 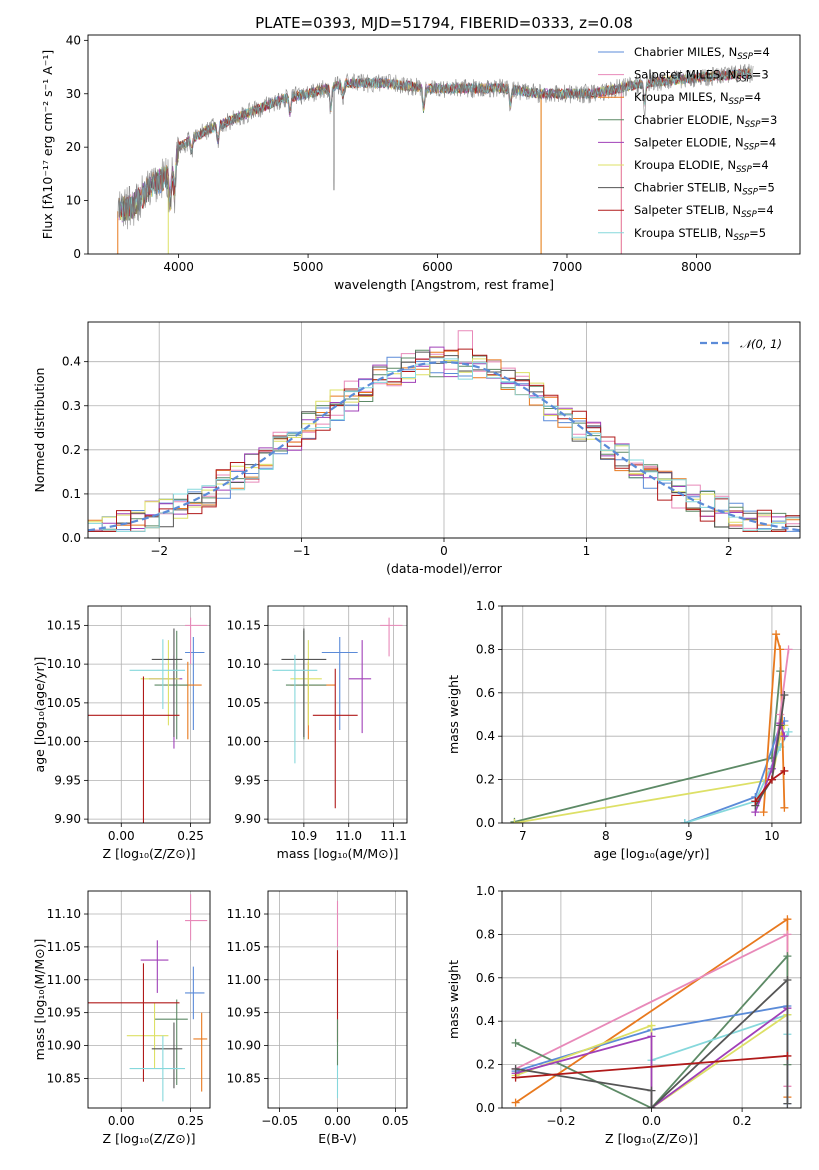 What do you see at coordinates (71, 494) in the screenshot?
I see `y-tick-label: 0.1` at bounding box center [71, 494].